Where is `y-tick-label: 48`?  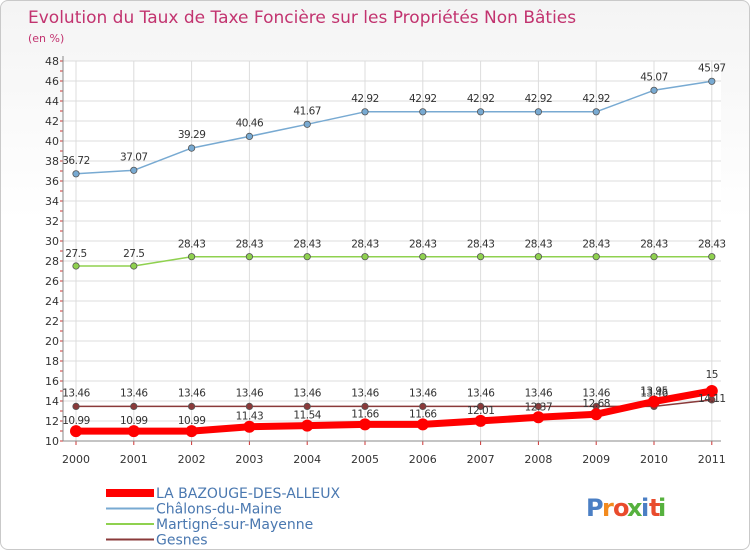
y-tick-label: 48 is located at coordinates (52, 61).